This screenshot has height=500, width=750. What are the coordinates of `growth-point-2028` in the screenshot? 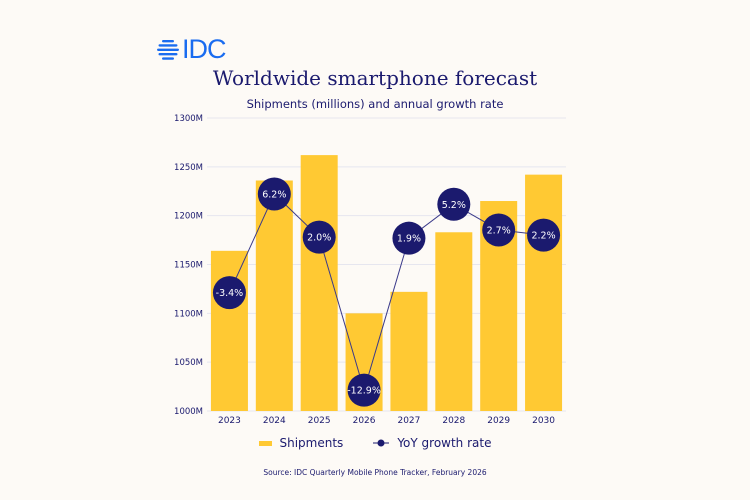 It's located at (454, 204).